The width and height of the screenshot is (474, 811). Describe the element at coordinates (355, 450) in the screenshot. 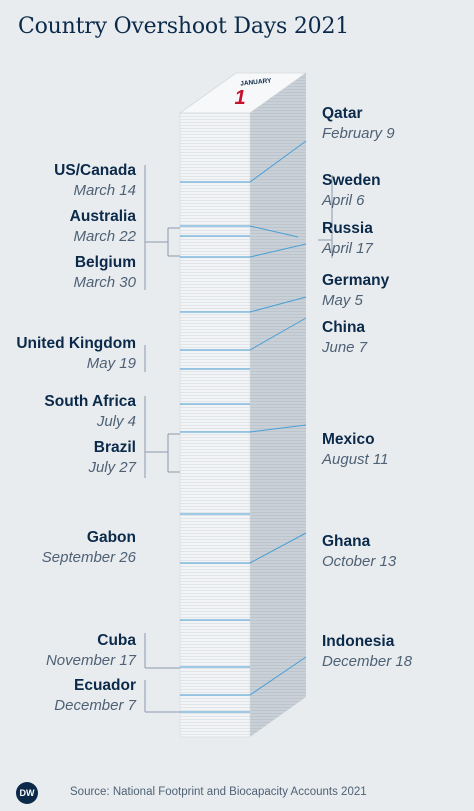

I see `right-label-mexico: Mexico August 11` at that location.